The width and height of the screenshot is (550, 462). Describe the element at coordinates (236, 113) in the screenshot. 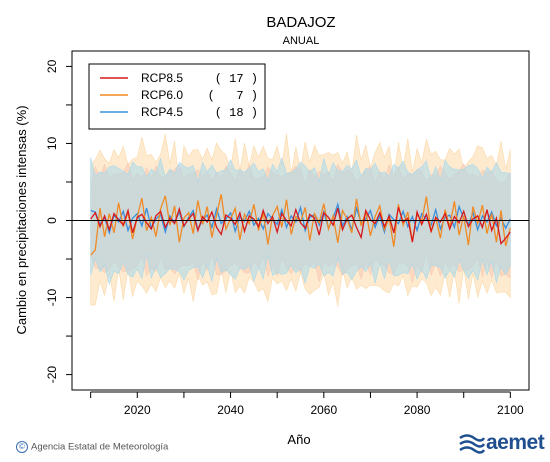

I see `legend-series-count: ( 18 )` at that location.